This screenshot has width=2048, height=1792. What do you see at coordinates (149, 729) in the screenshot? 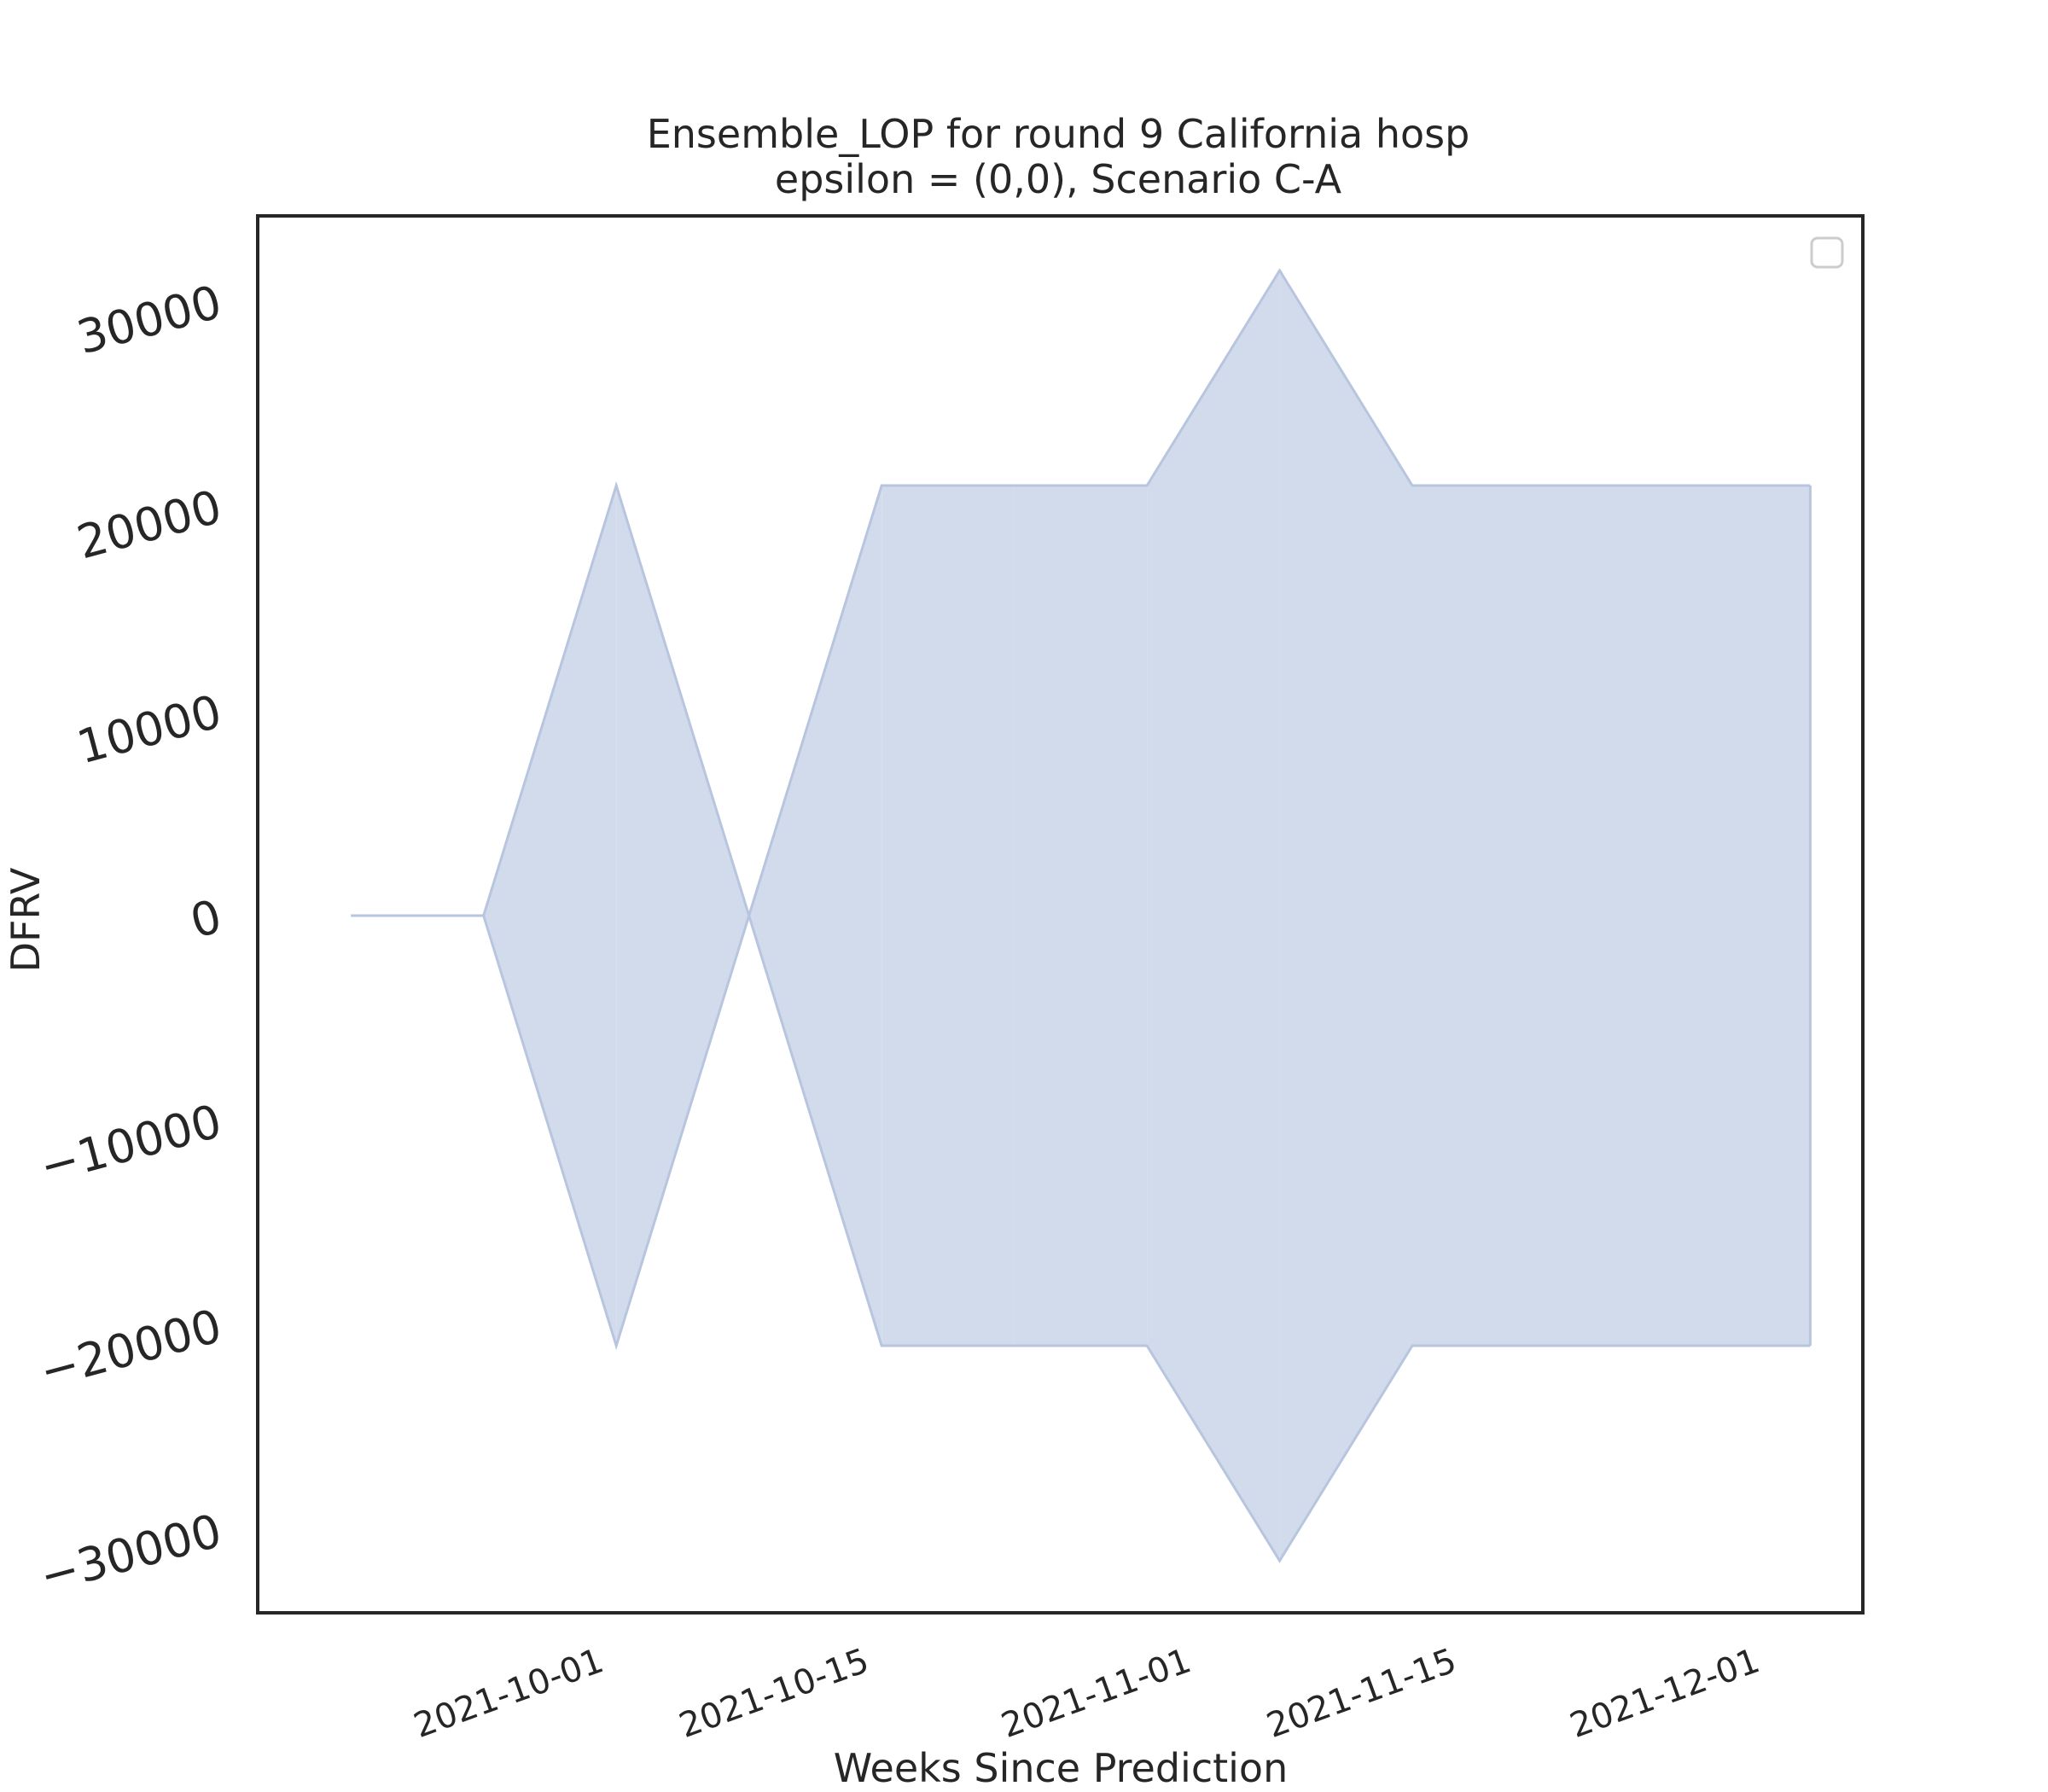
I see `y-tick-label: 10000` at bounding box center [149, 729].